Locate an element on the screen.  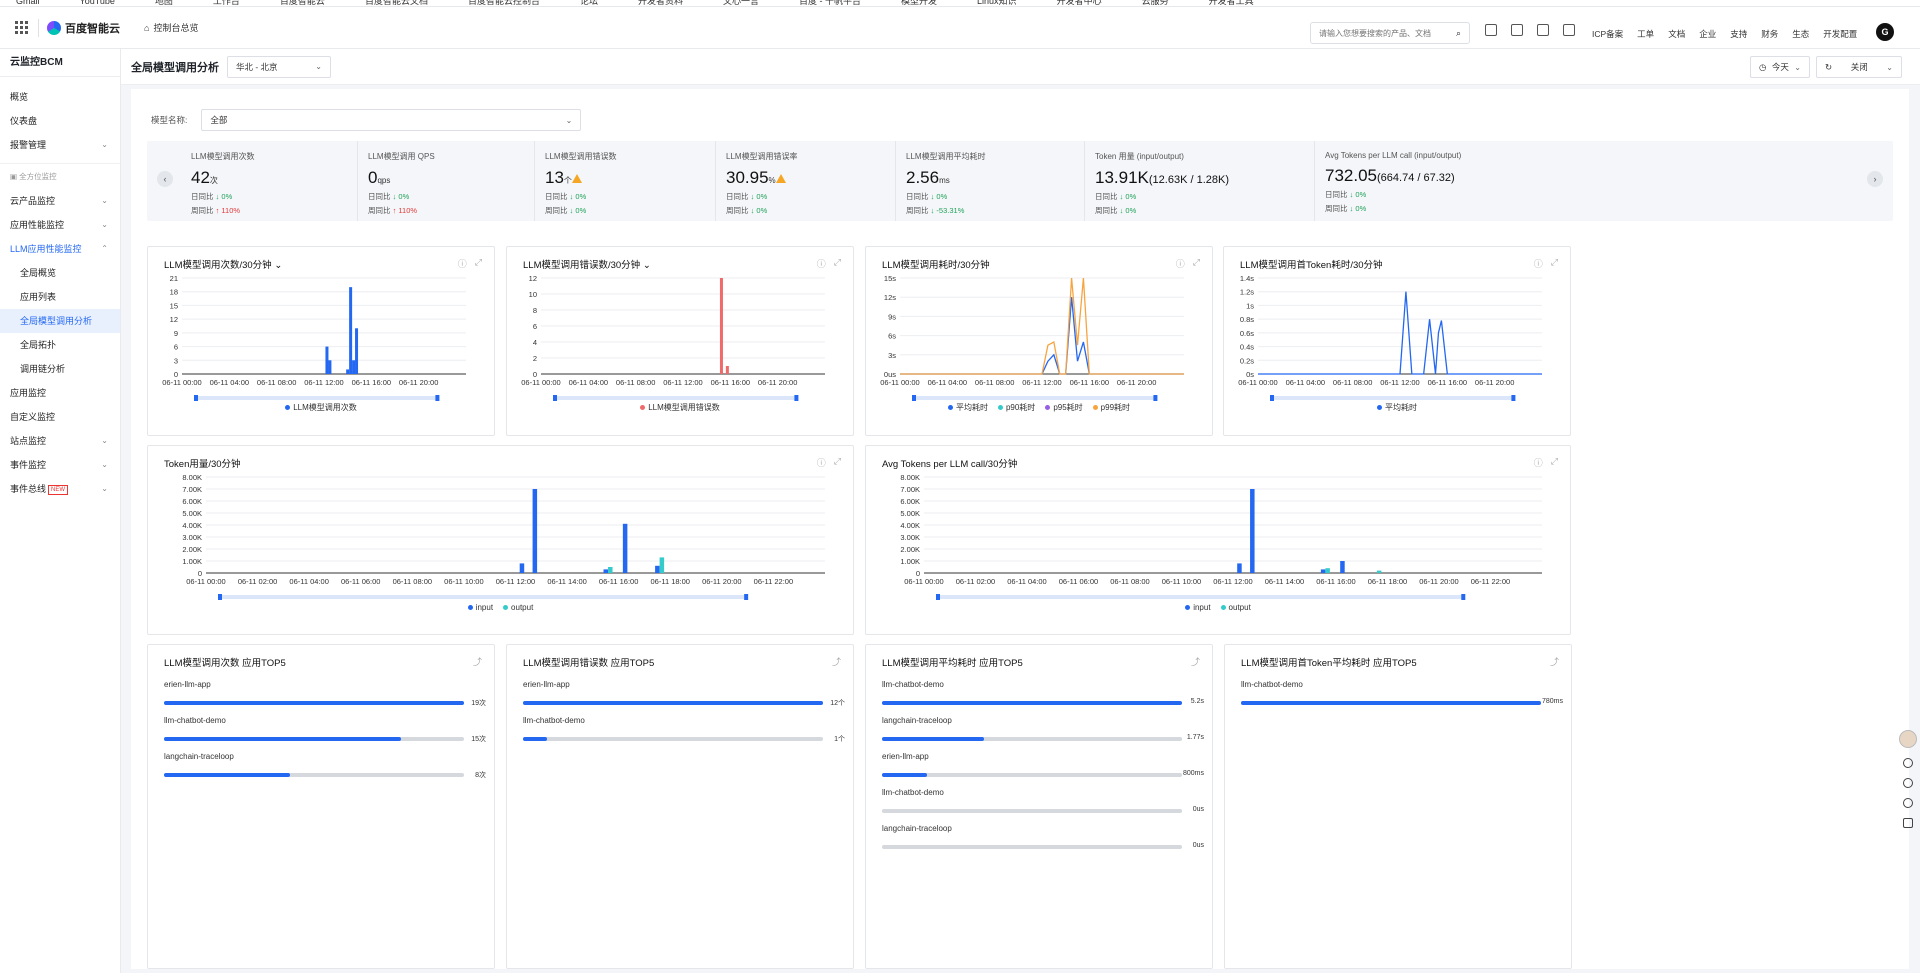
sidebar-item: 全局概览 is located at coordinates (60, 273).